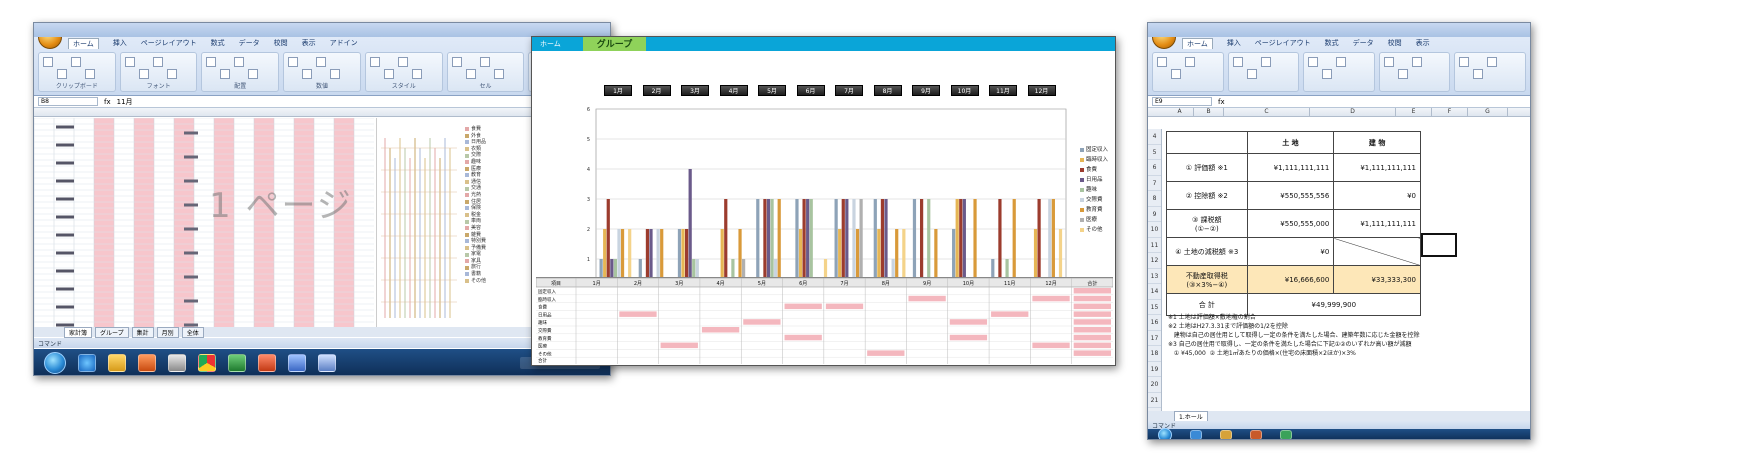 This screenshot has width=1744, height=460. What do you see at coordinates (1207, 251) in the screenshot?
I see `row-label-cell: ④ 土地の減税額 ※3` at bounding box center [1207, 251].